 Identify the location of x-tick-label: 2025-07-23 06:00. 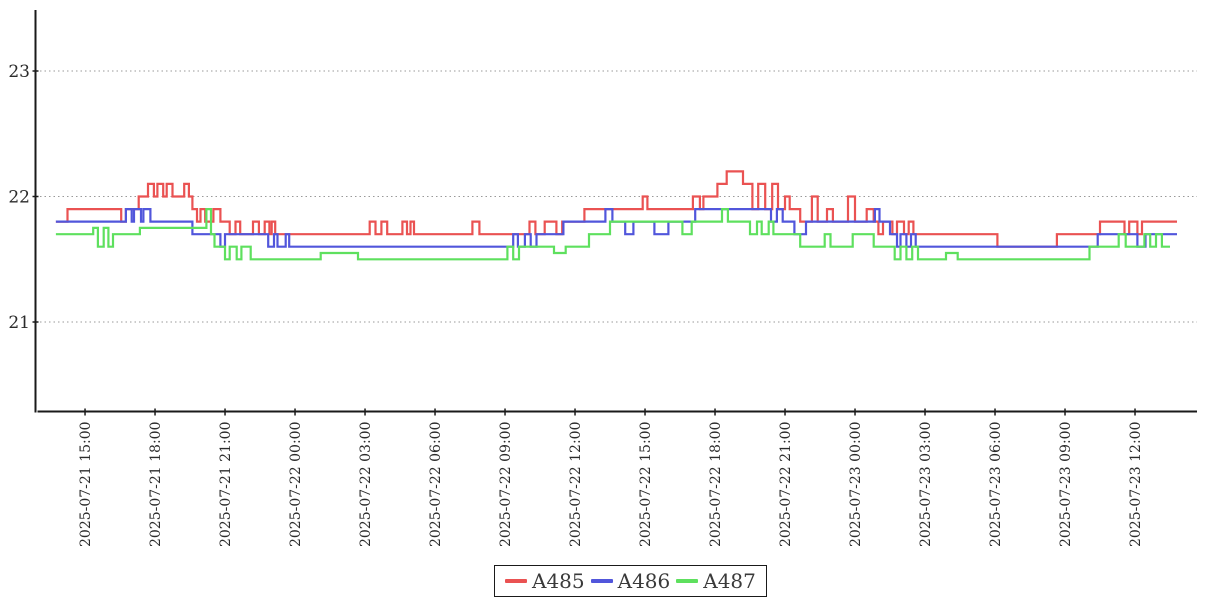
(996, 485).